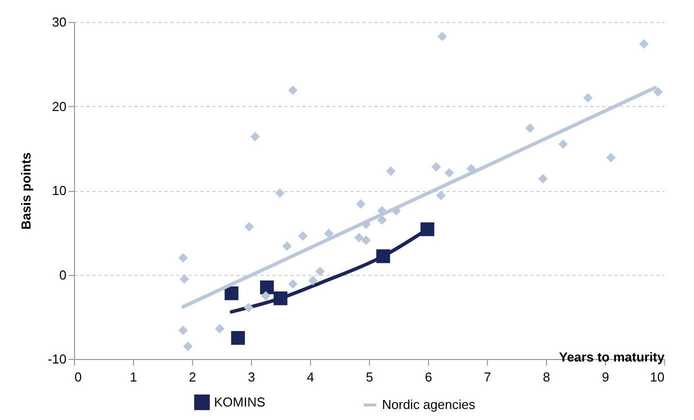 The image size is (694, 420). I want to click on y-tick-label: 20, so click(59, 106).